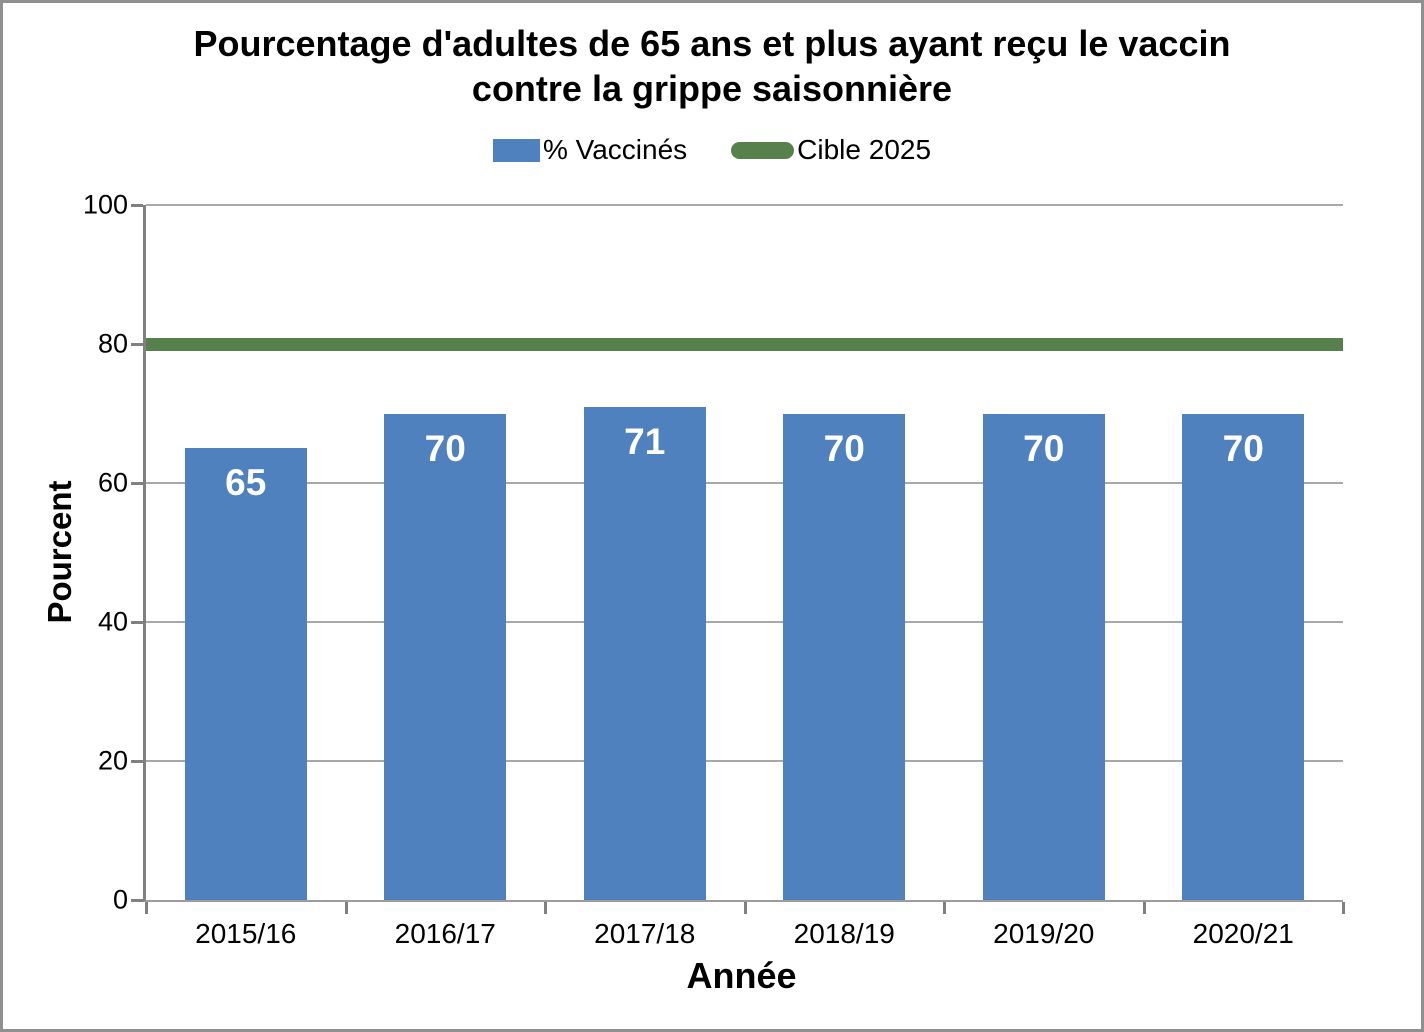 The height and width of the screenshot is (1032, 1424). I want to click on legend-item-vaccinated: % Vaccinés, so click(590, 150).